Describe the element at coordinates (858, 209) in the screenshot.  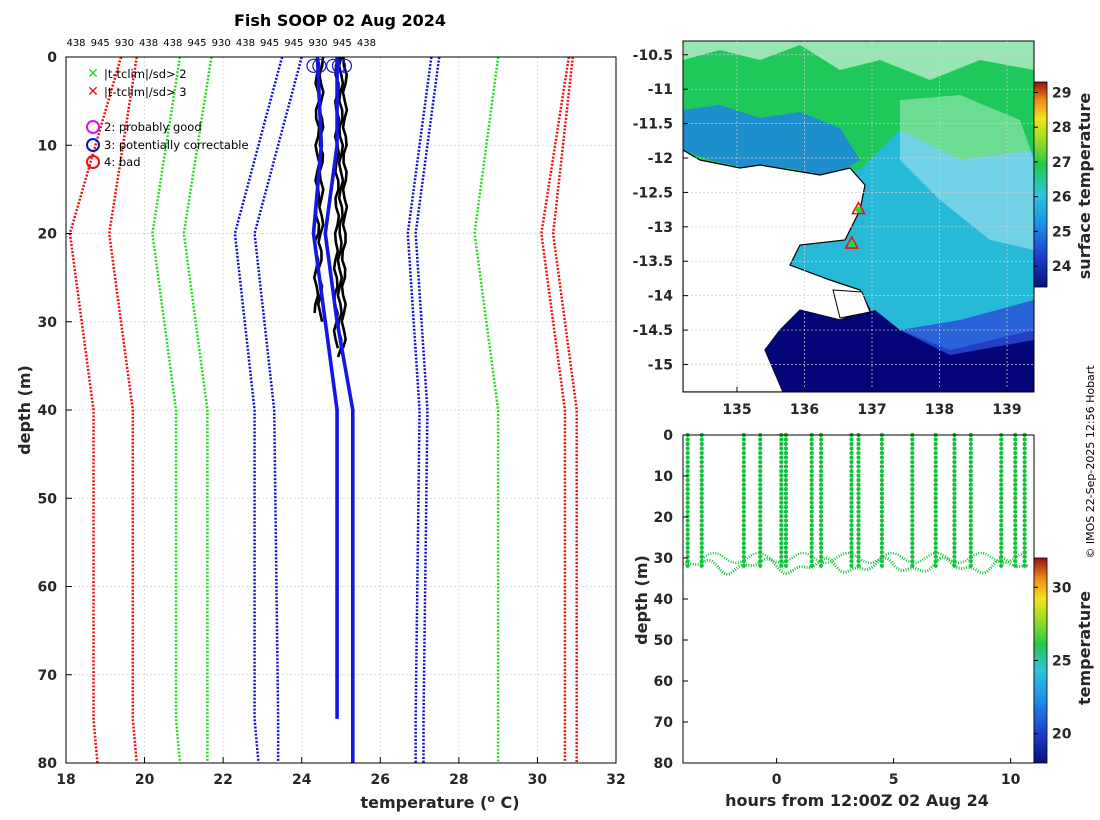
I see `track-point-marker` at that location.